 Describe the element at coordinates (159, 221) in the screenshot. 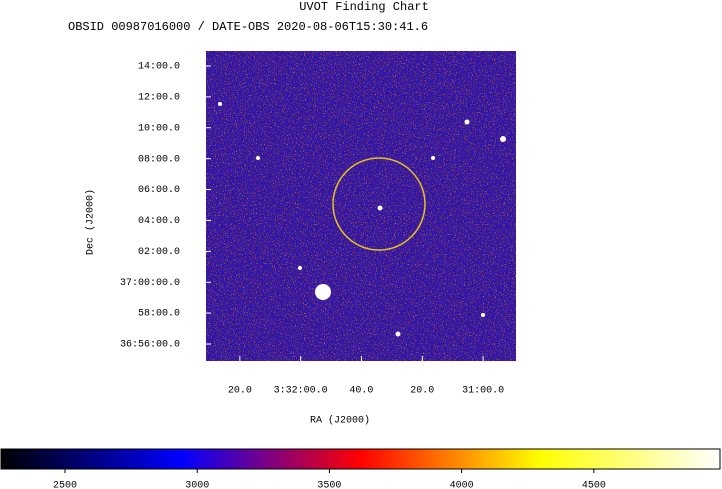

I see `y-tick-label: 04:00.0` at that location.